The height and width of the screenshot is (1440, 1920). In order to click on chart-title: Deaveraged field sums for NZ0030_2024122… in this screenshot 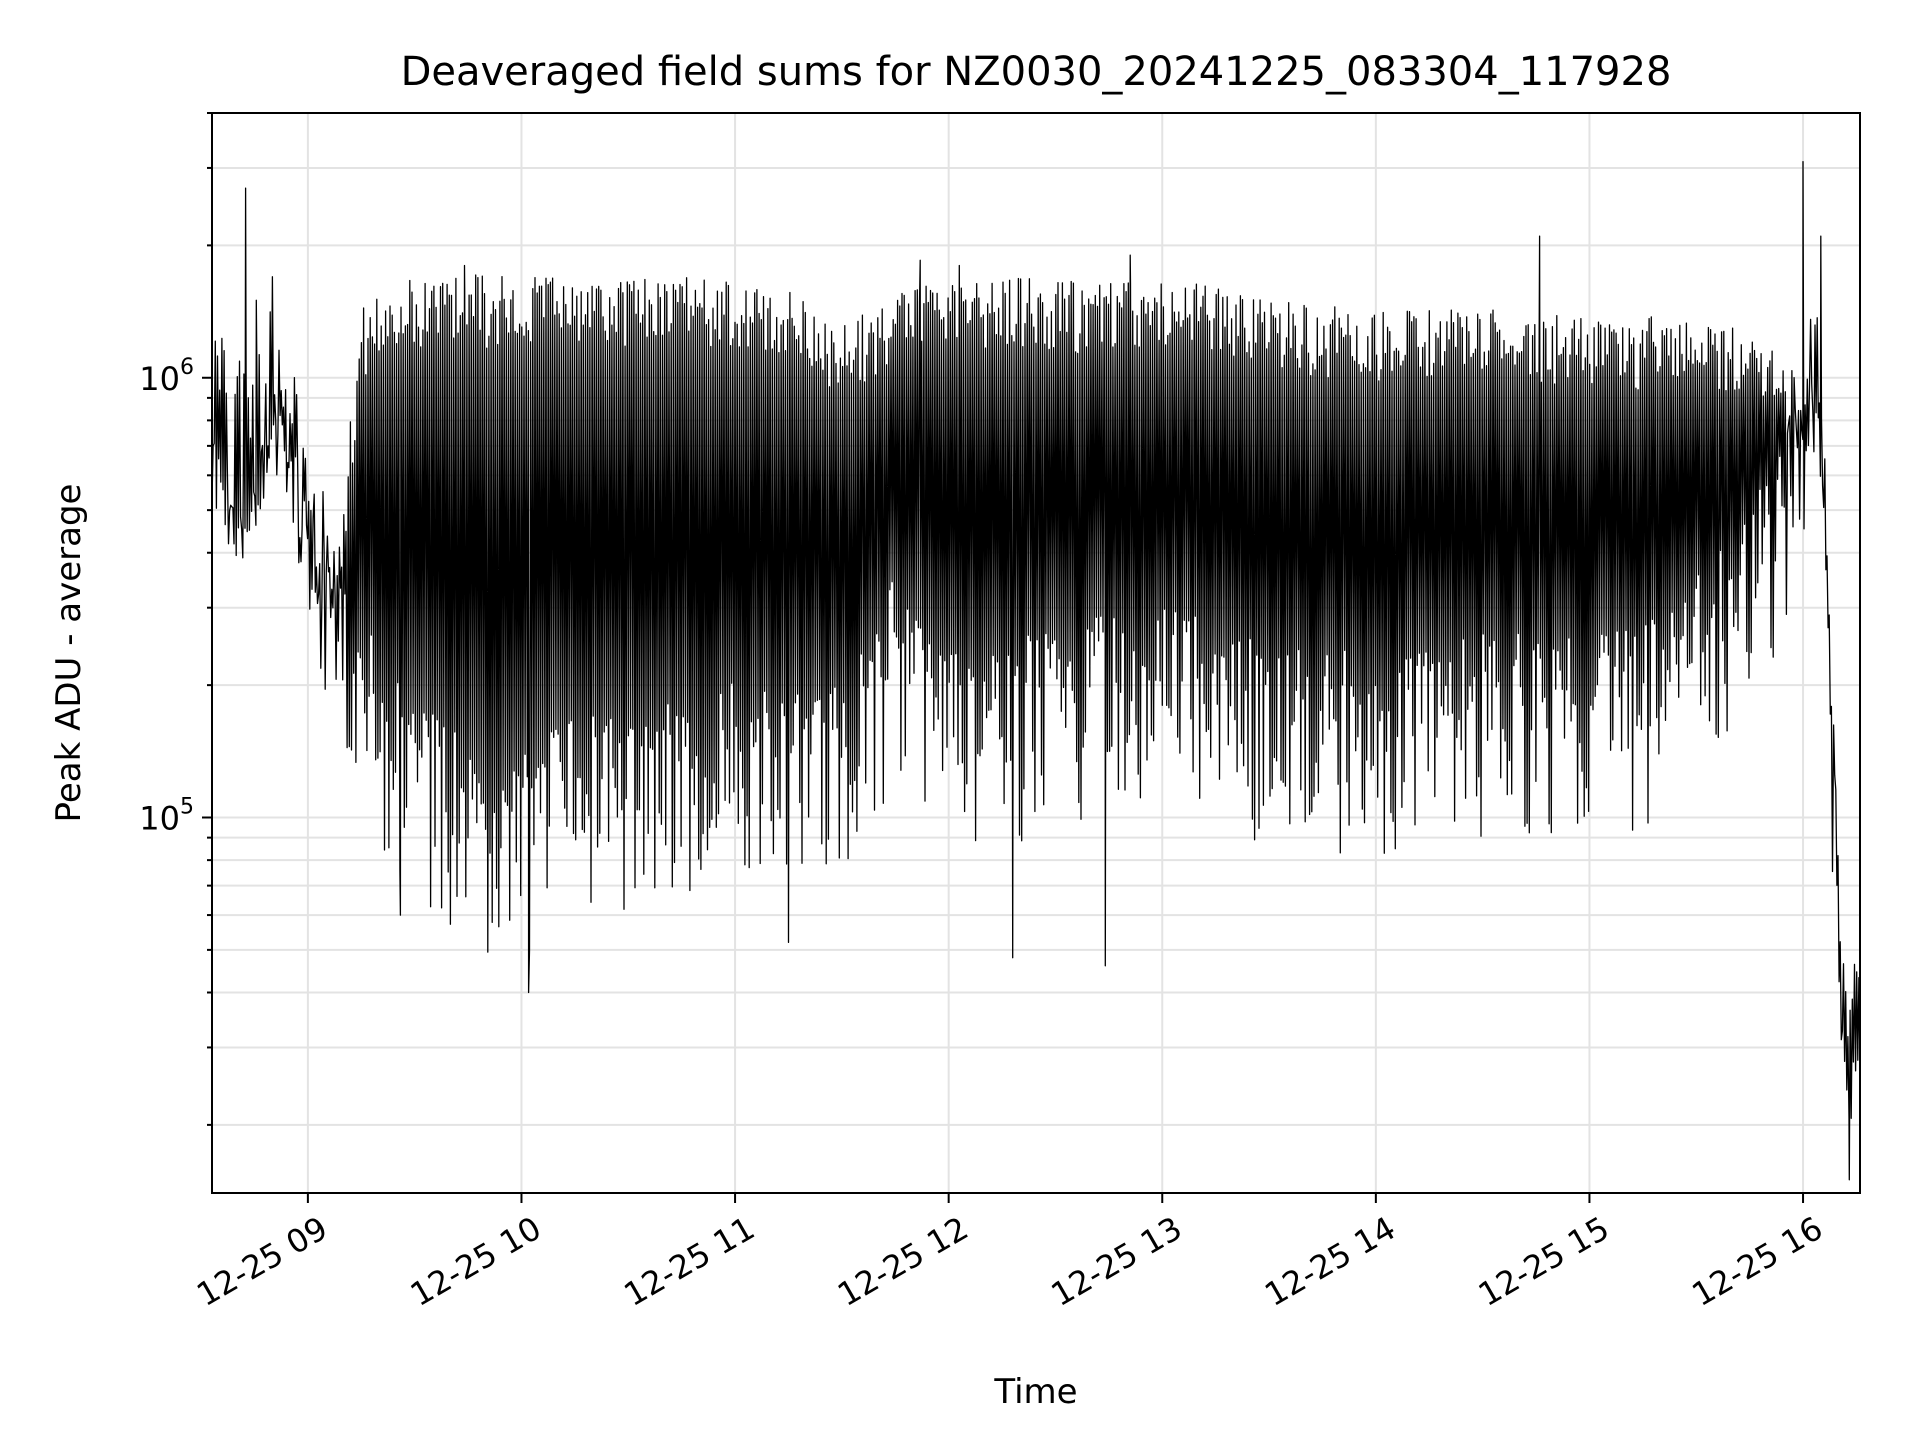, I will do `click(1036, 72)`.